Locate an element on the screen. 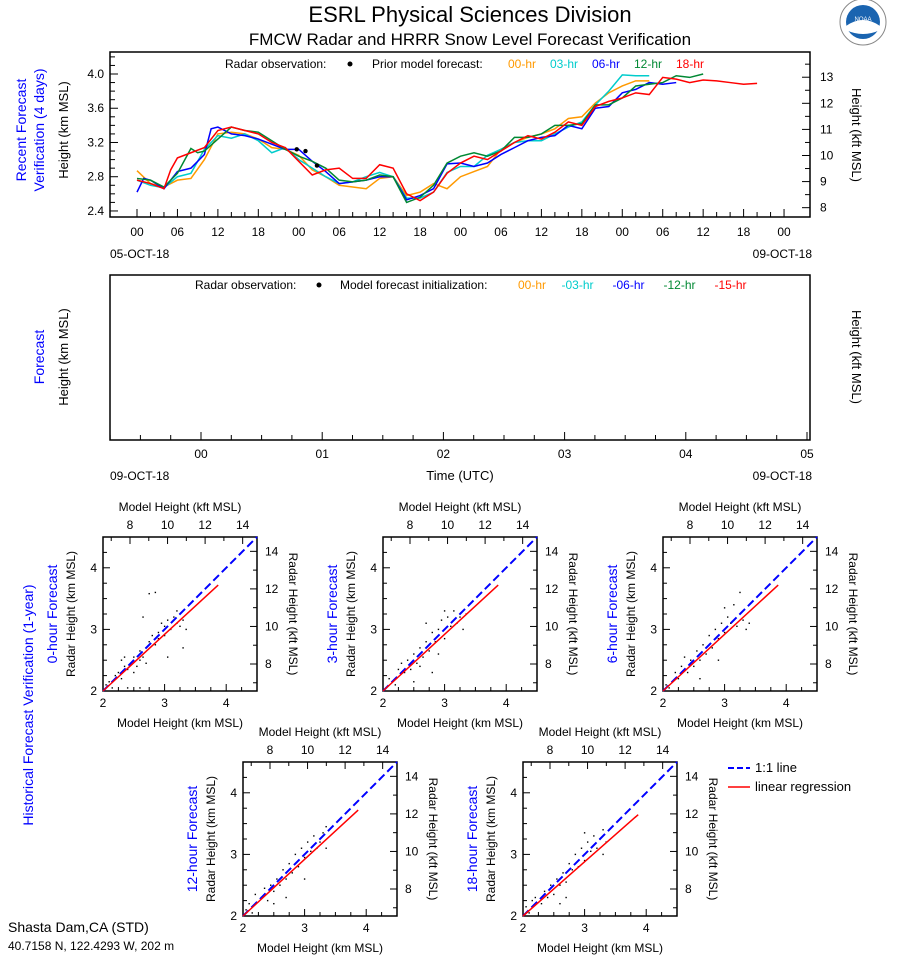 The width and height of the screenshot is (898, 956). y-tick-label: 2 is located at coordinates (653, 691).